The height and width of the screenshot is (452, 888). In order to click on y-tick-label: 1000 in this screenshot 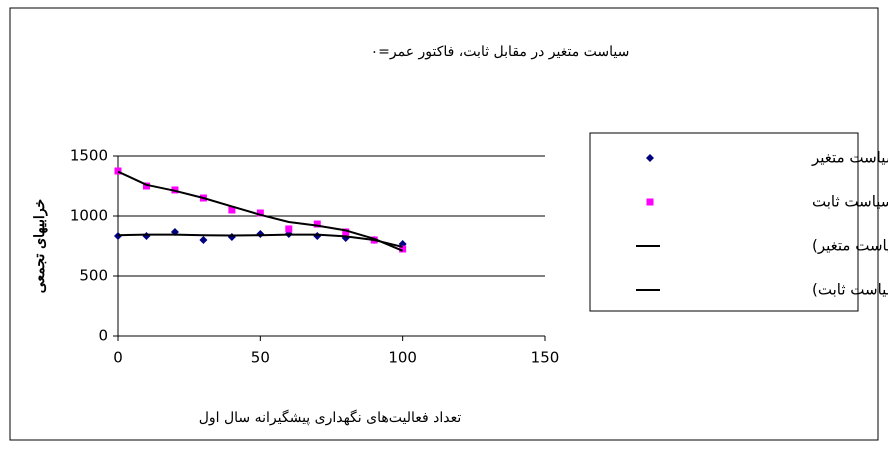, I will do `click(89, 216)`.